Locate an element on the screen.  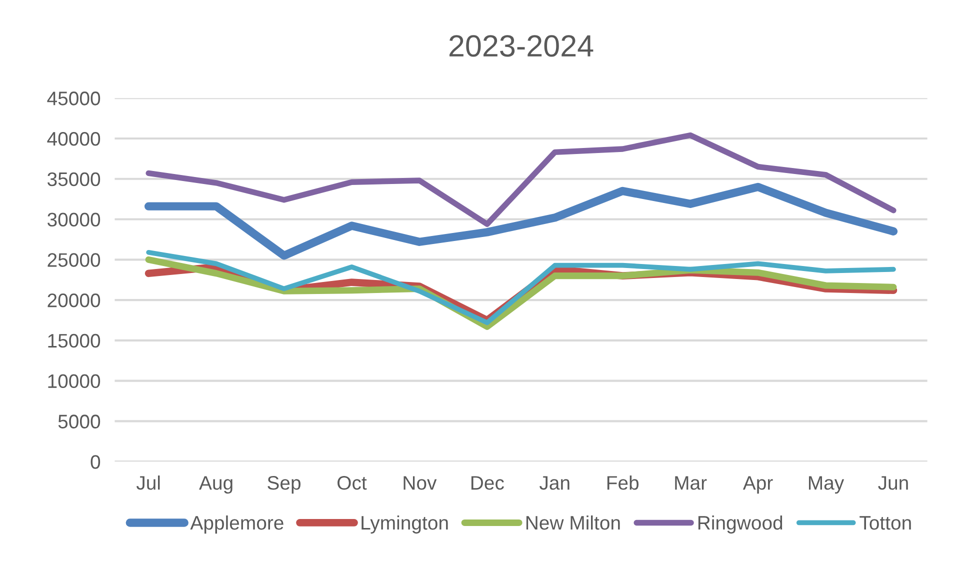
y-tick-label: 15000 is located at coordinates (74, 341).